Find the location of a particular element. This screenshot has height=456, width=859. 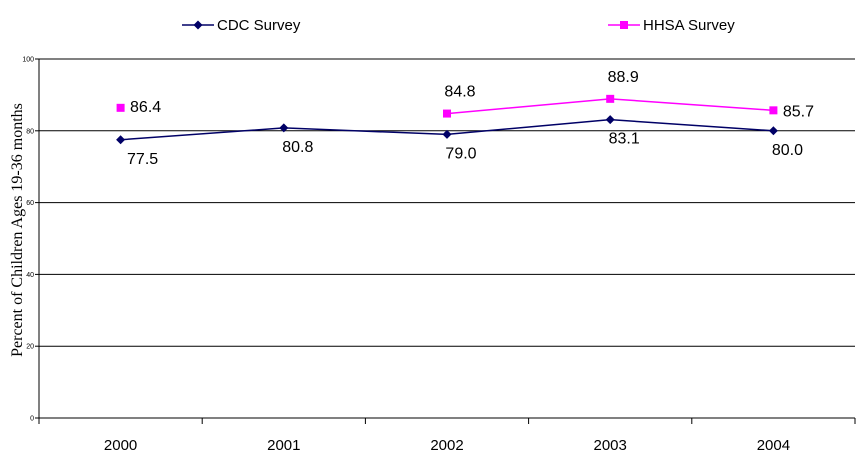

data-label: 86.4 is located at coordinates (145, 107).